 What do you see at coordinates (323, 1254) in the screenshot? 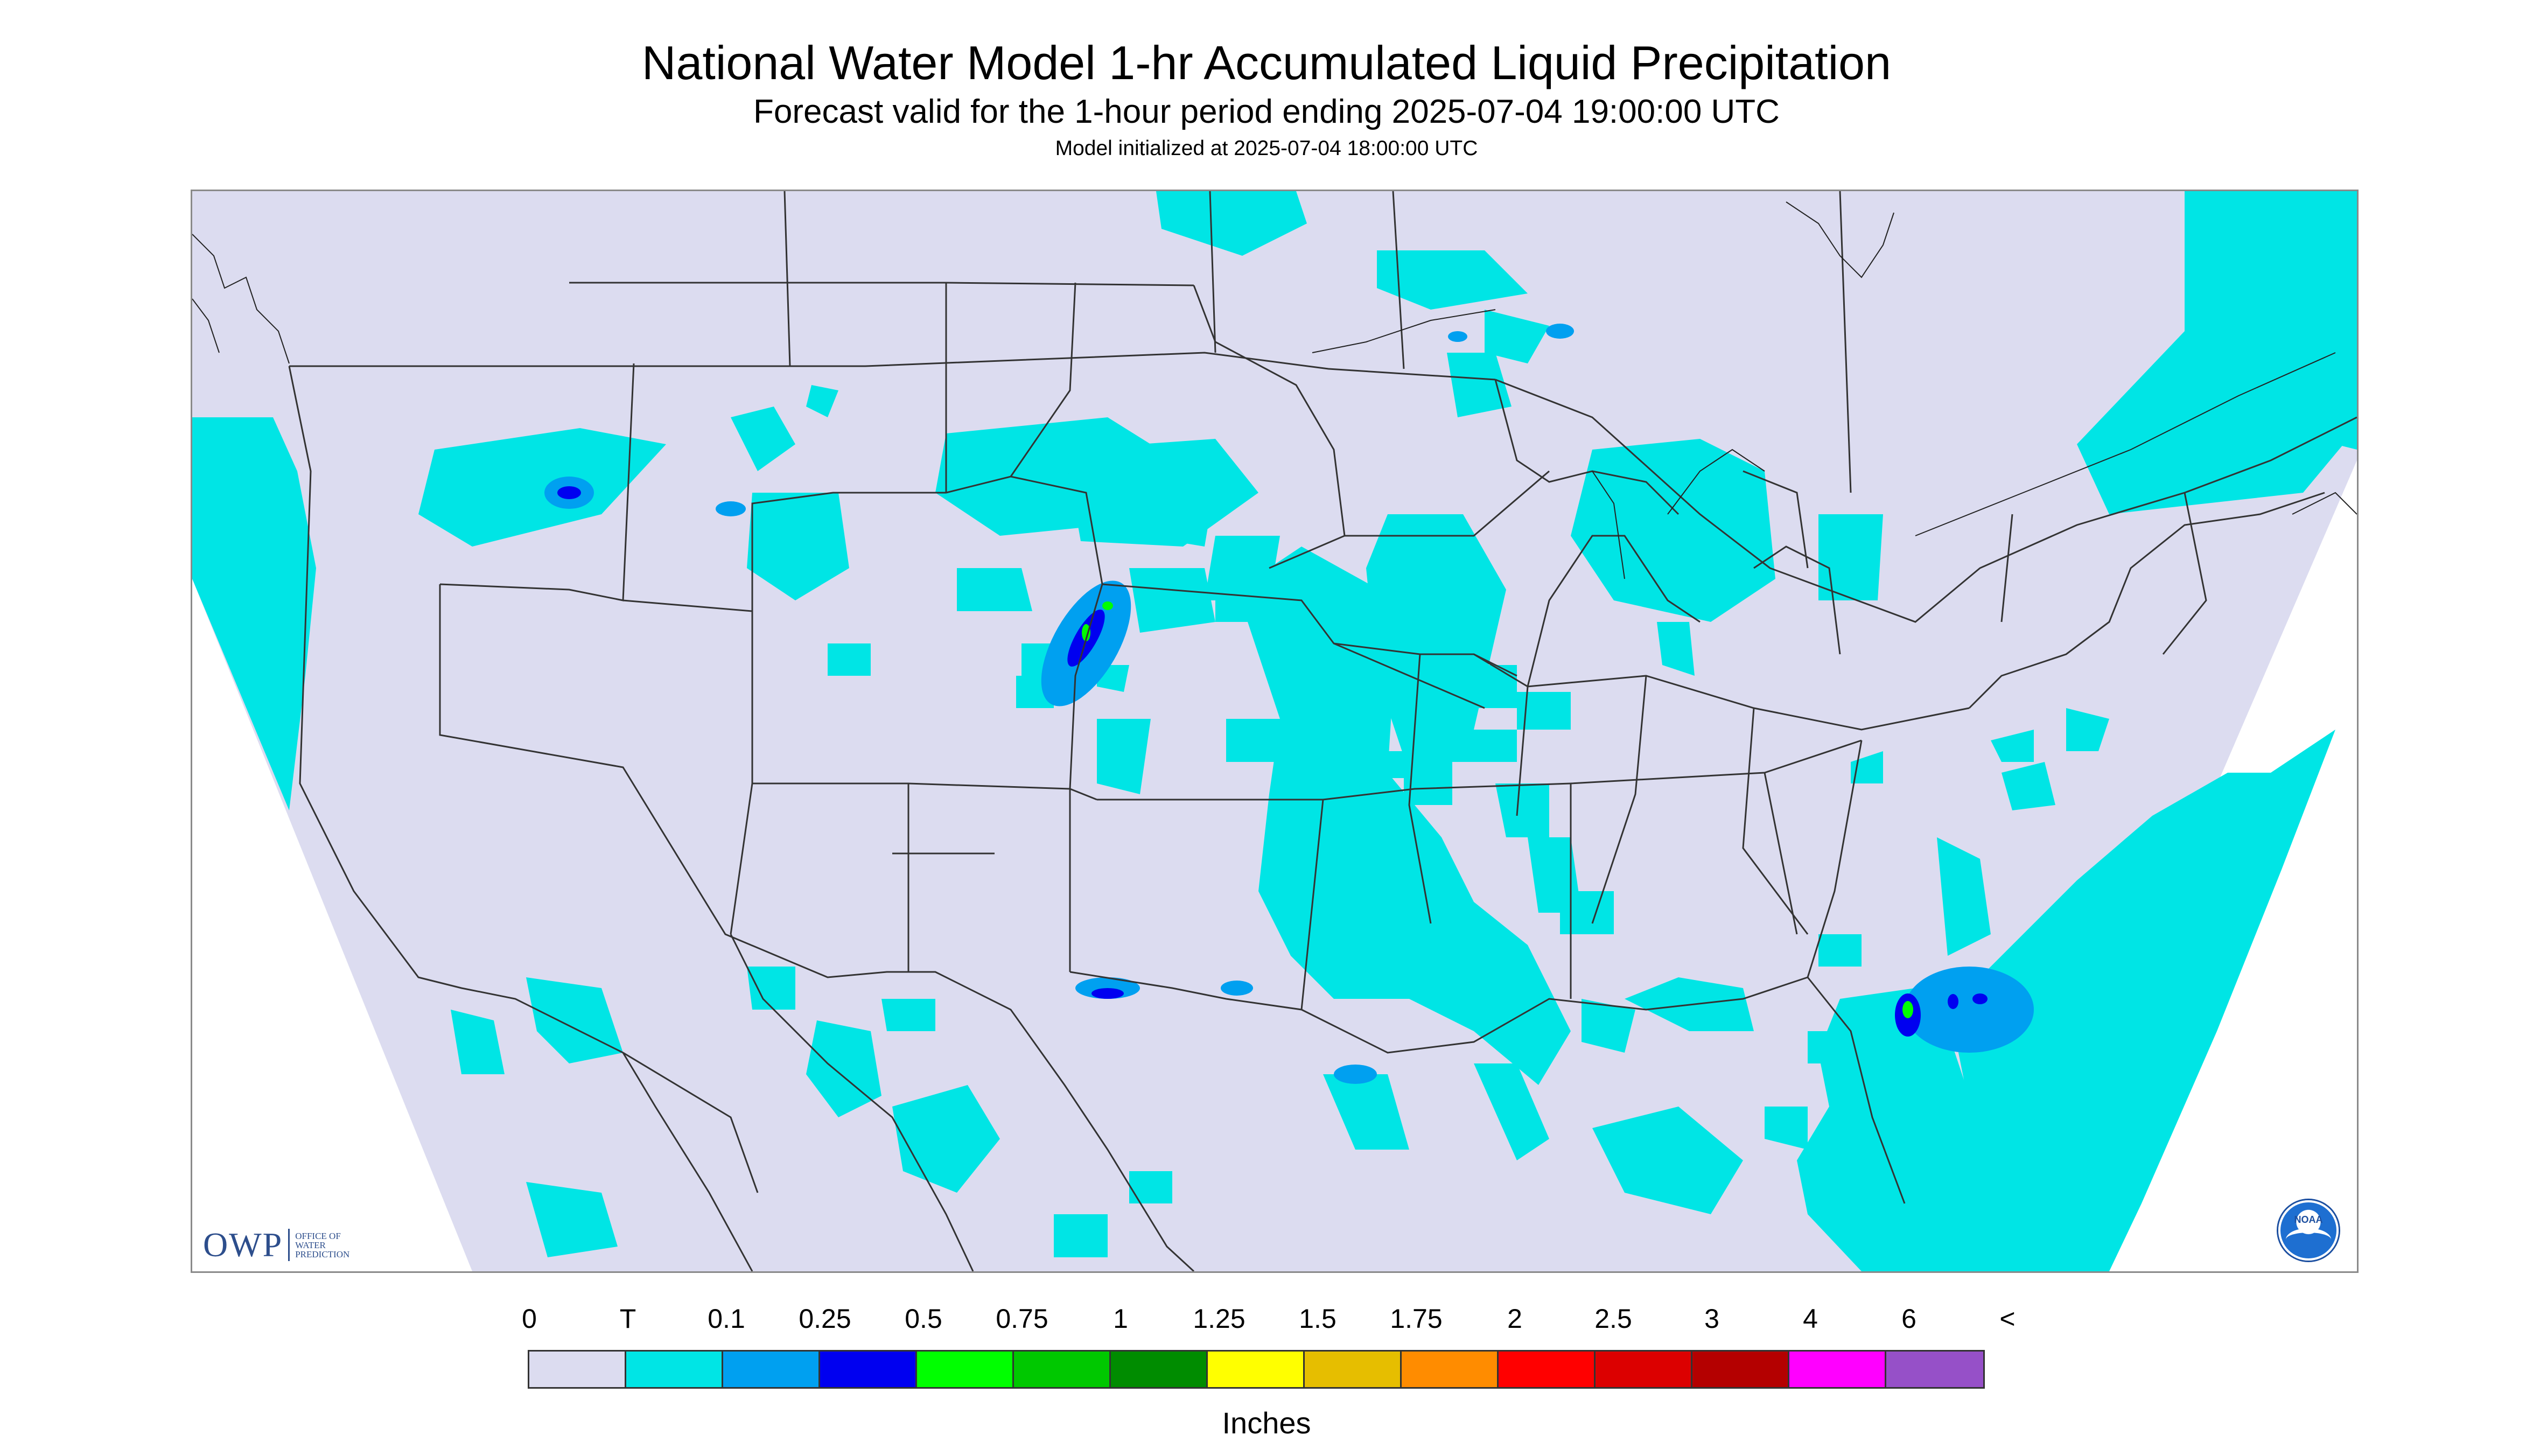
I see `owp-sub-line-3: PREDICTION` at bounding box center [323, 1254].